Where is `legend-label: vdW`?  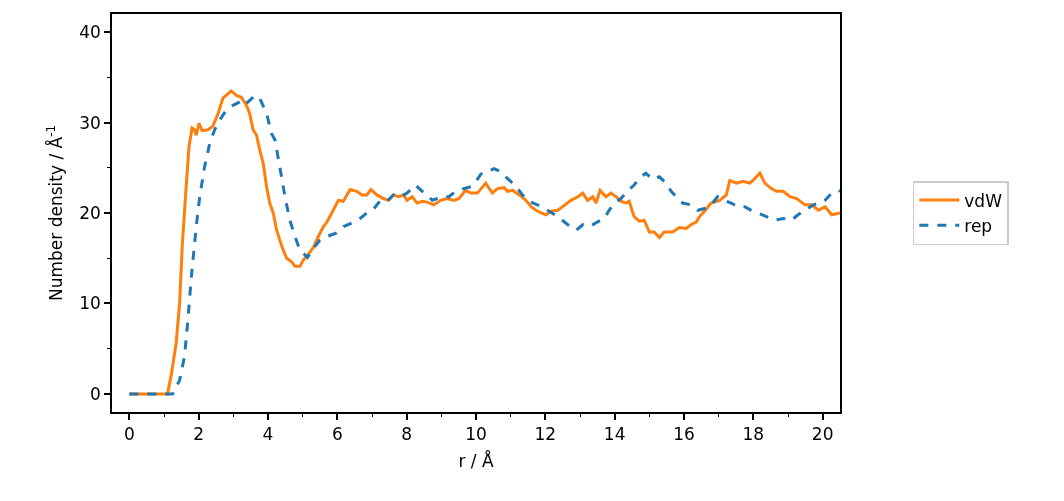 legend-label: vdW is located at coordinates (983, 200).